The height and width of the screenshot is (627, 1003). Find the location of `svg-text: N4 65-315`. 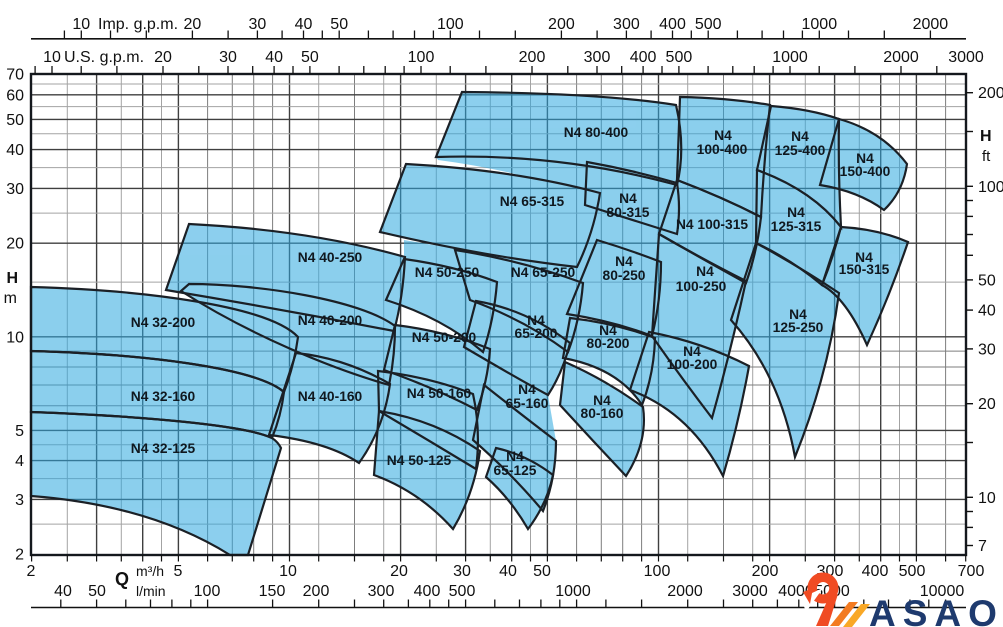

svg-text: N4 65-315 is located at coordinates (532, 201).